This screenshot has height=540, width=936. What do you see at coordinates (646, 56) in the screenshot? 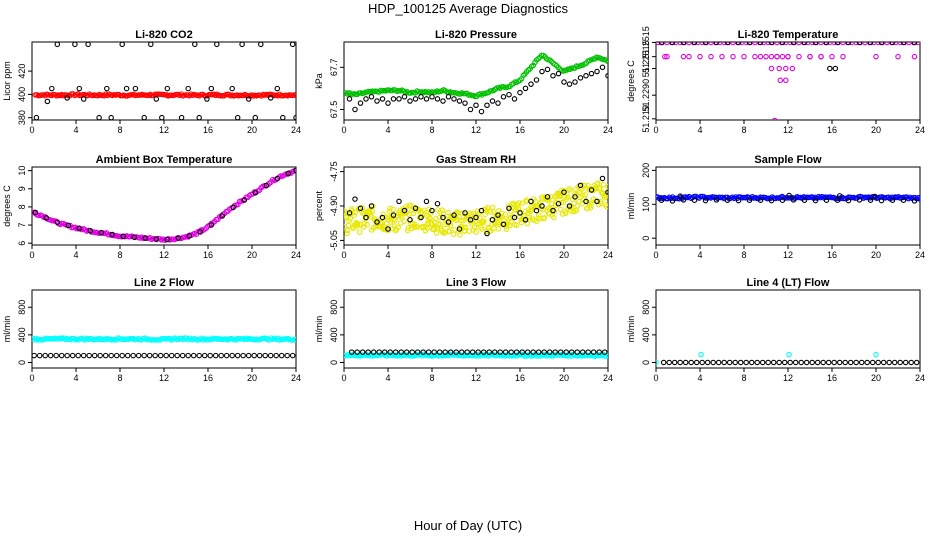
I see `y-tick-label: 51.2515` at bounding box center [646, 56].